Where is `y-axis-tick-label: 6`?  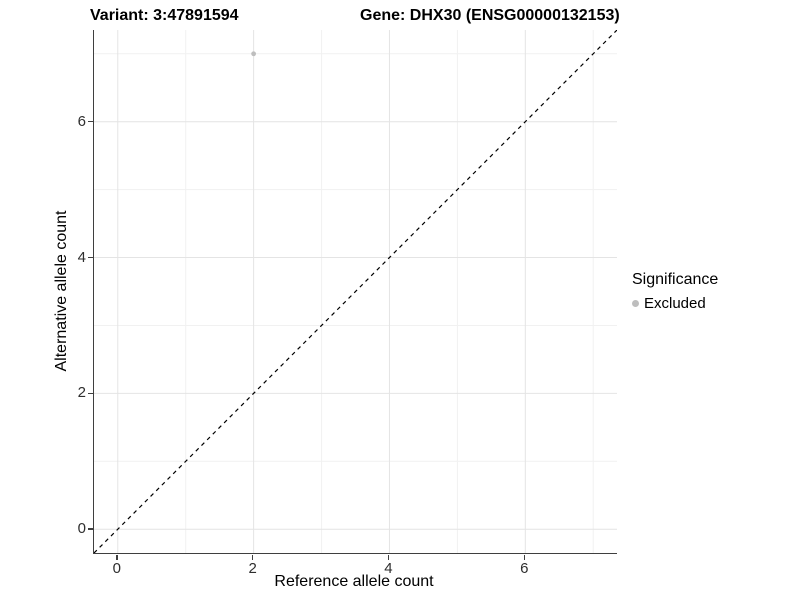
y-axis-tick-label: 6 is located at coordinates (81, 121).